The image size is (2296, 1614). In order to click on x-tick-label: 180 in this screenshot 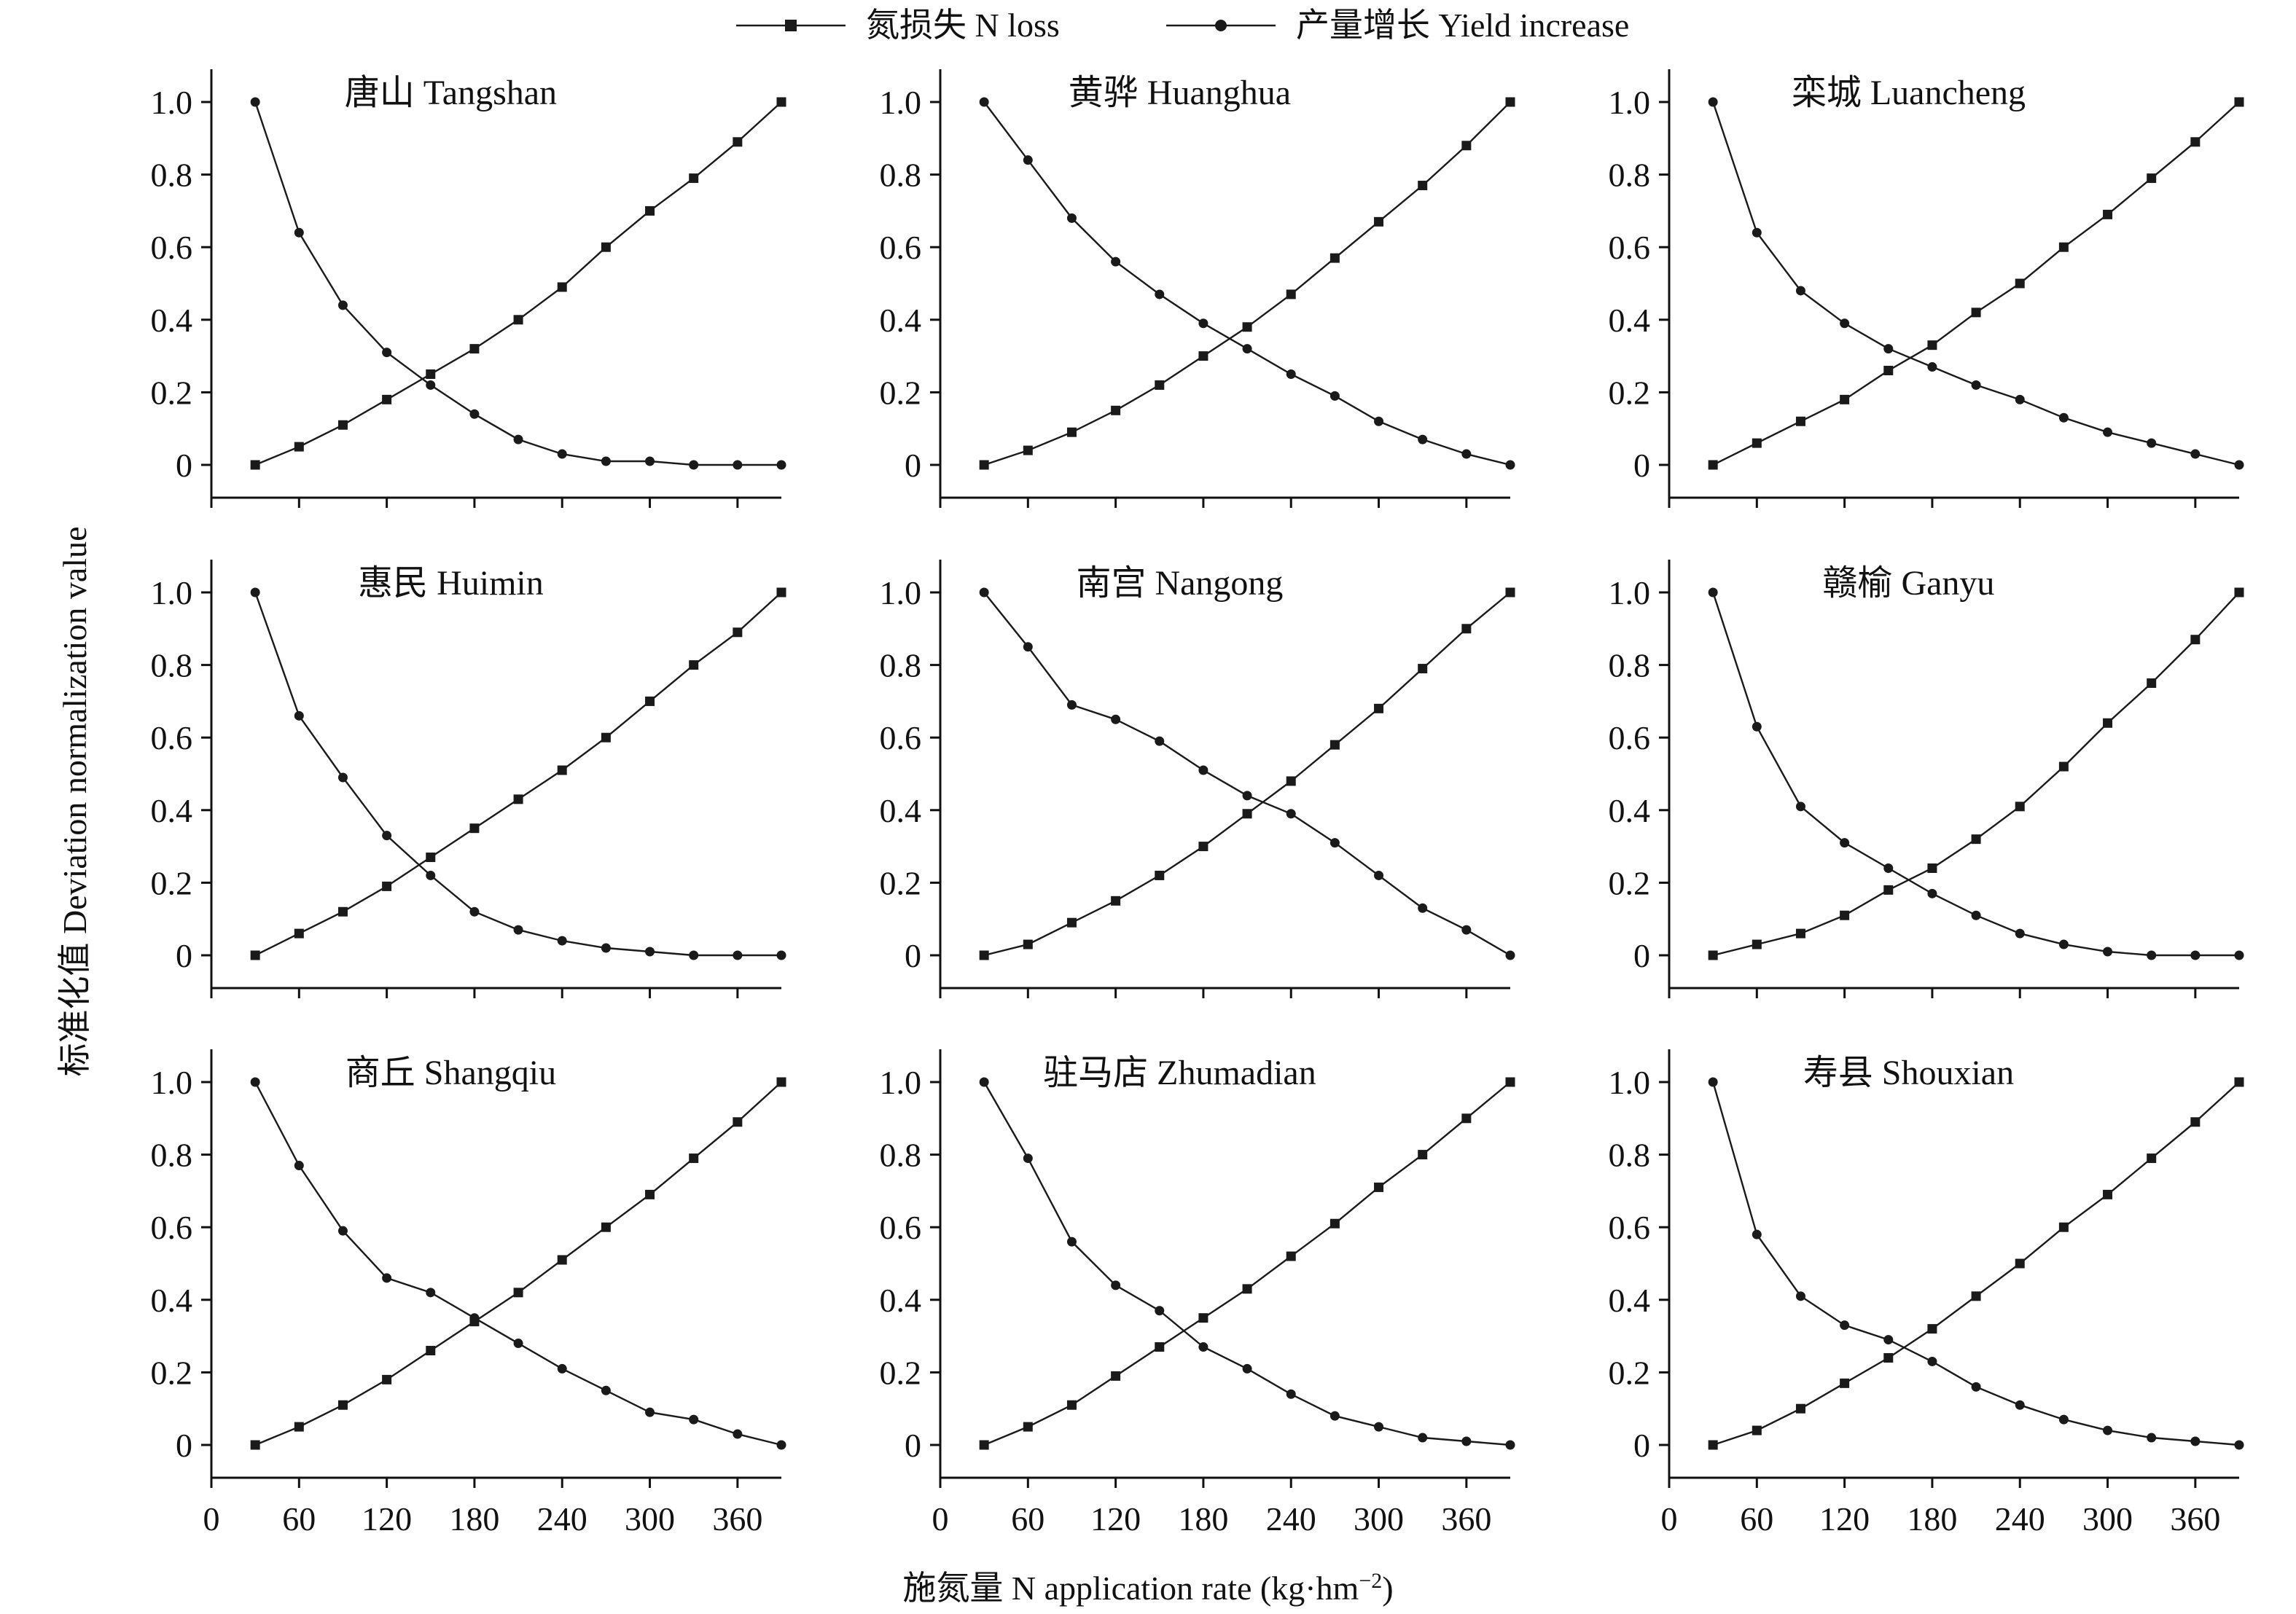, I will do `click(474, 1518)`.